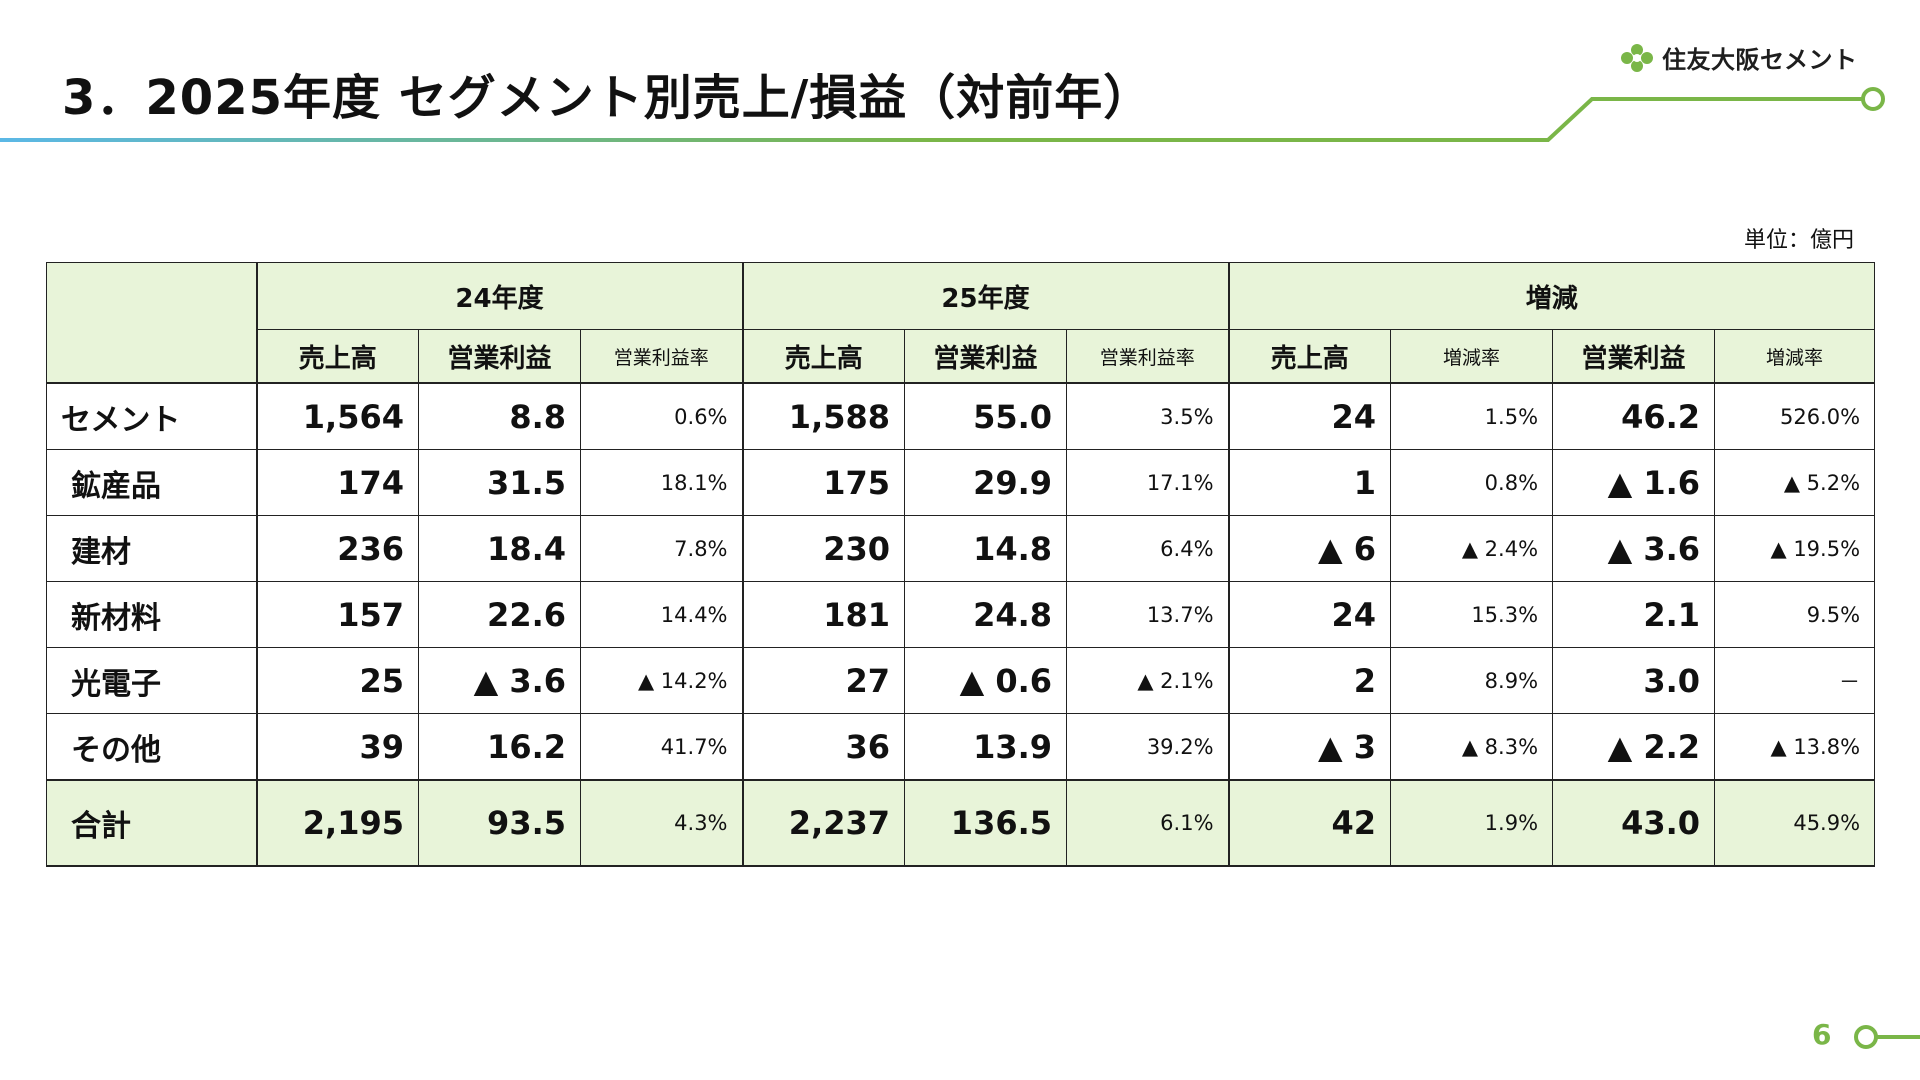  I want to click on page-number: 6, so click(1822, 1034).